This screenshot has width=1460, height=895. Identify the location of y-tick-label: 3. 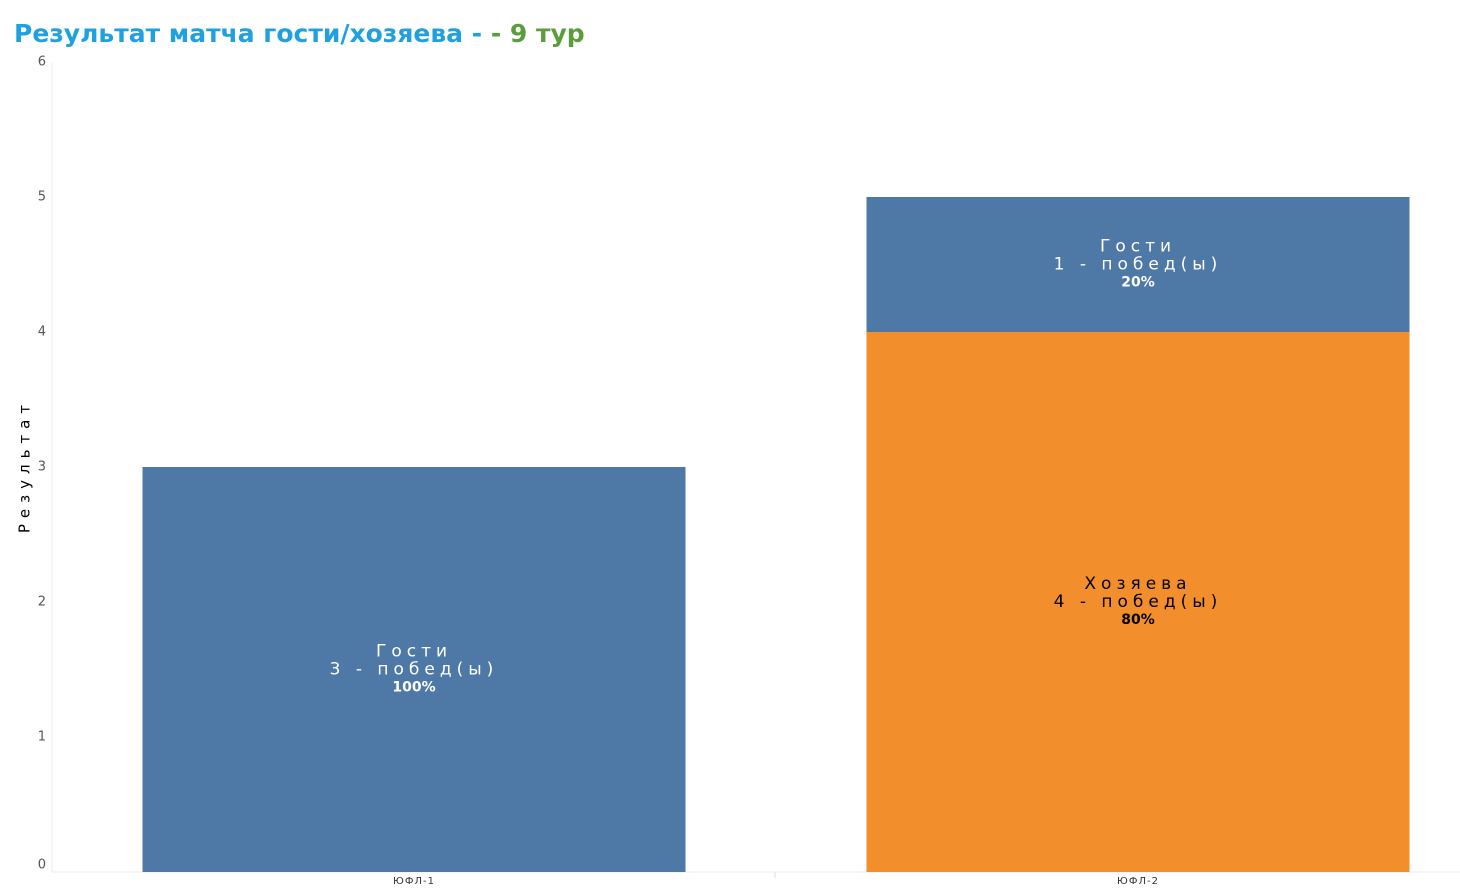
(42, 467).